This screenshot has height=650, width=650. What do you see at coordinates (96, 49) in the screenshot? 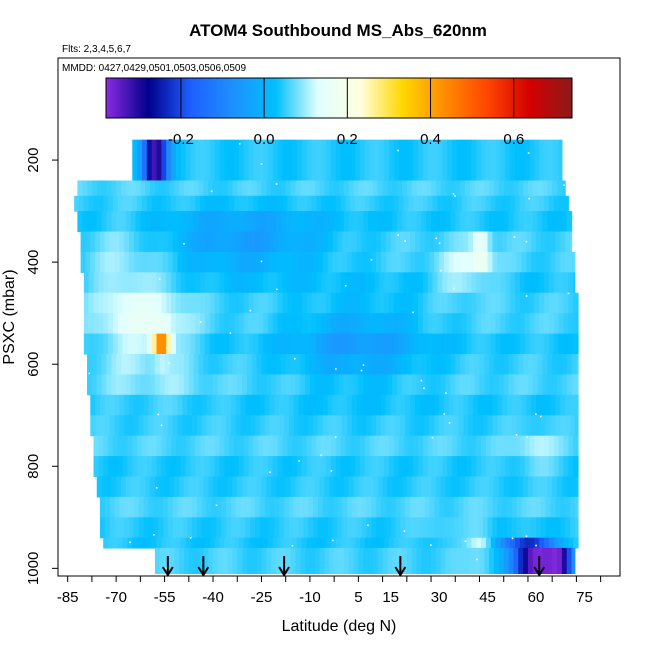
I see `flights-label: Flts: 2,3,4,5,6,7` at bounding box center [96, 49].